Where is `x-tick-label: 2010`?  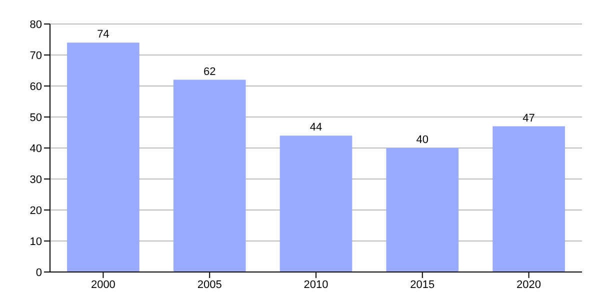
x-tick-label: 2010 is located at coordinates (316, 284).